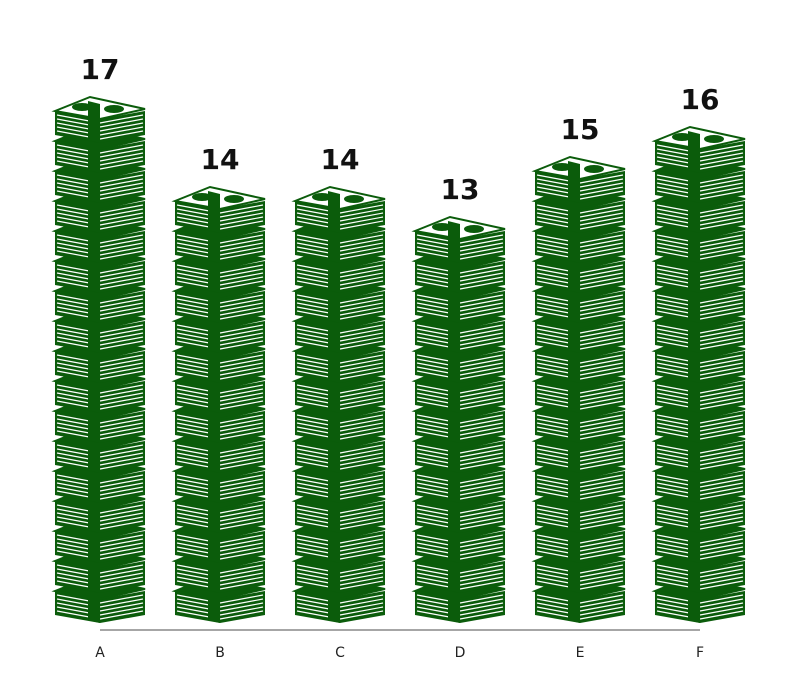 This screenshot has width=800, height=680. What do you see at coordinates (700, 653) in the screenshot?
I see `x-tick-F: F` at bounding box center [700, 653].